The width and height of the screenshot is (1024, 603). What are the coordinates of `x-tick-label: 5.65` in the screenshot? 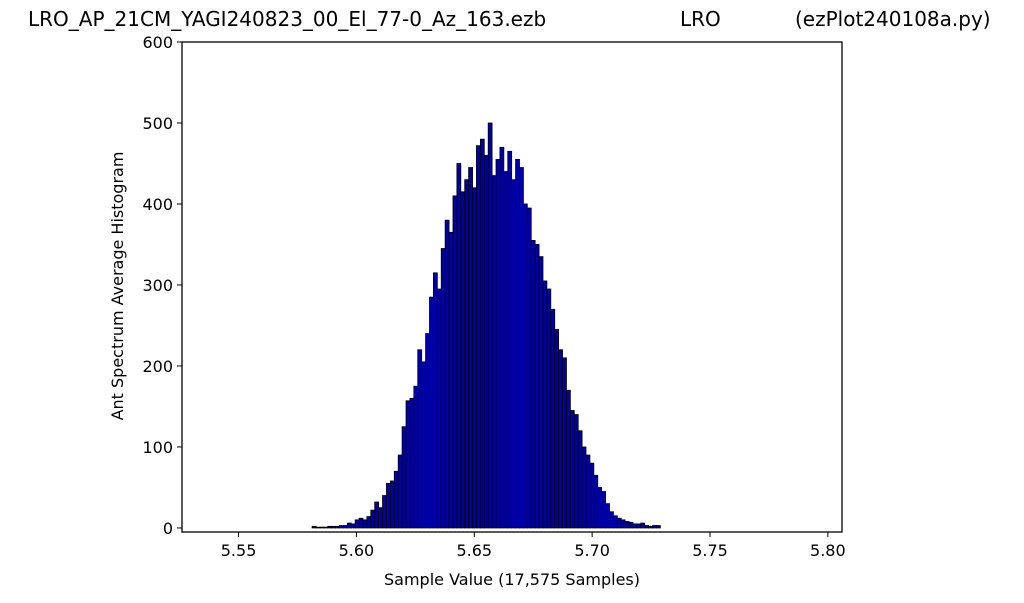 It's located at (474, 550).